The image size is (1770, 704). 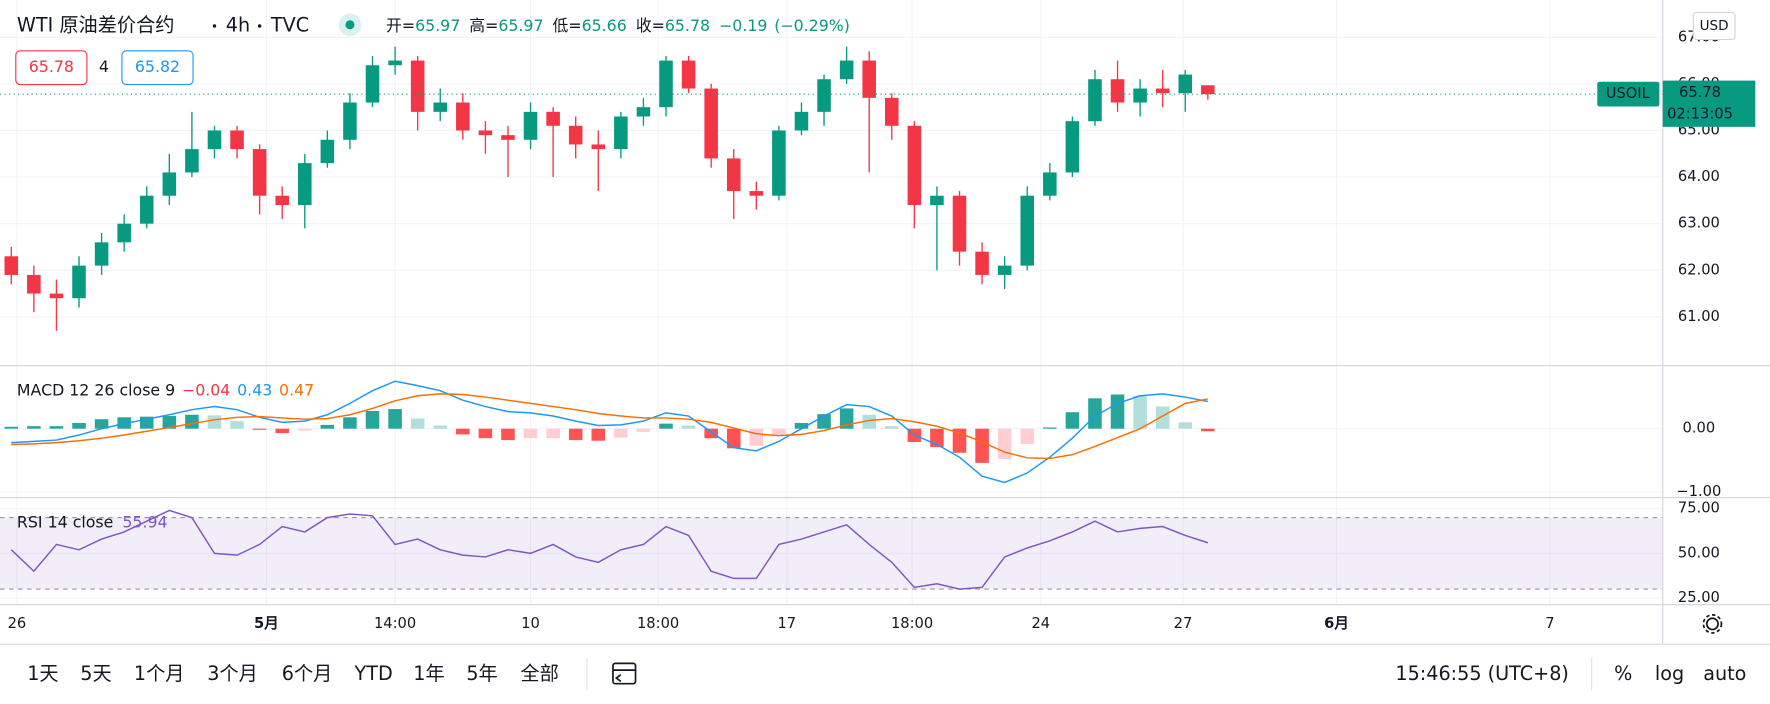 I want to click on range-button: 6个月, so click(x=307, y=673).